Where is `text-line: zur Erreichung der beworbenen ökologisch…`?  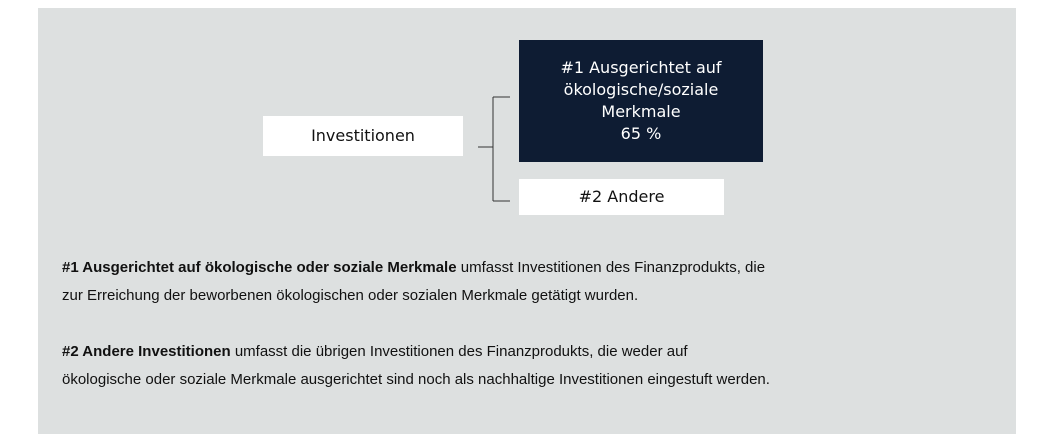 text-line: zur Erreichung der beworbenen ökologisch… is located at coordinates (350, 295).